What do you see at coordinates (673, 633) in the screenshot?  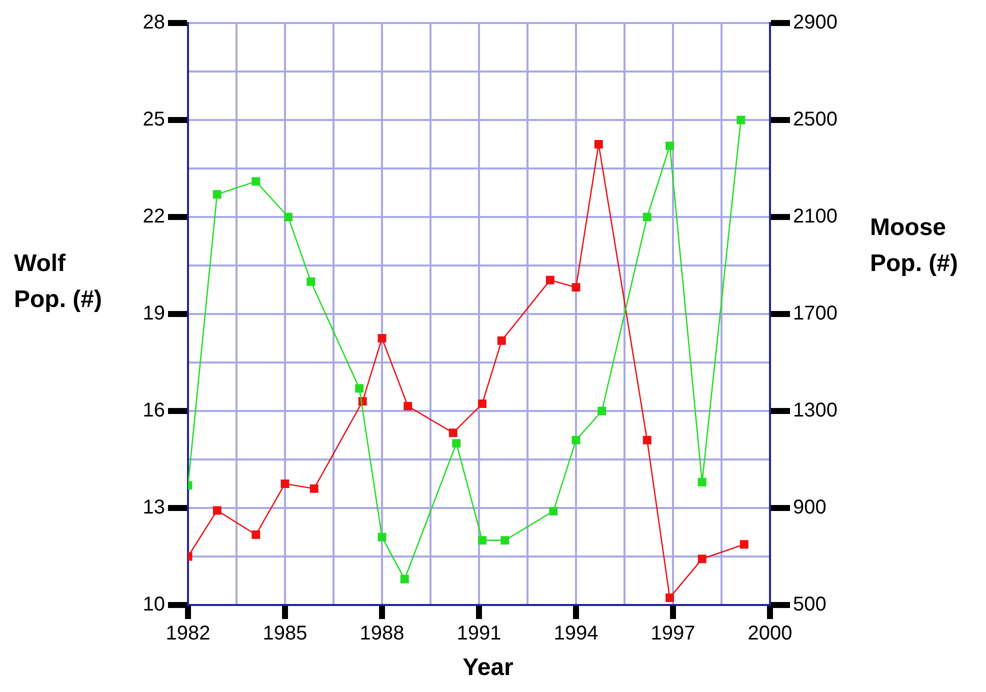 I see `x-tick-label: 1997` at bounding box center [673, 633].